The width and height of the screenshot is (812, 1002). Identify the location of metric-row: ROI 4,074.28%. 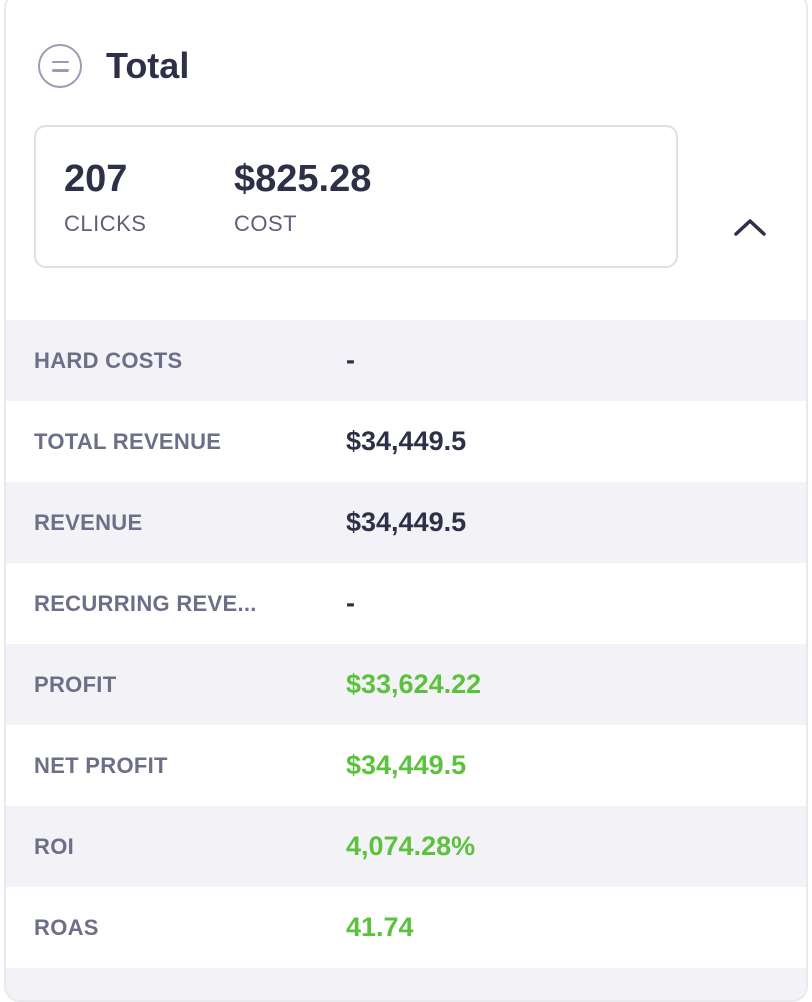
(406, 846).